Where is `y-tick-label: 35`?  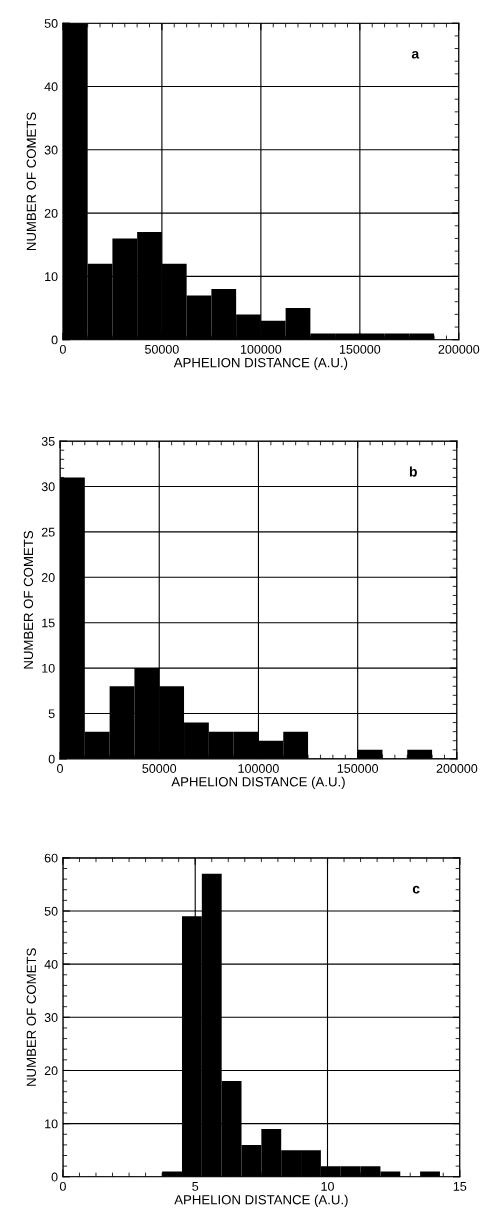
y-tick-label: 35 is located at coordinates (48, 441).